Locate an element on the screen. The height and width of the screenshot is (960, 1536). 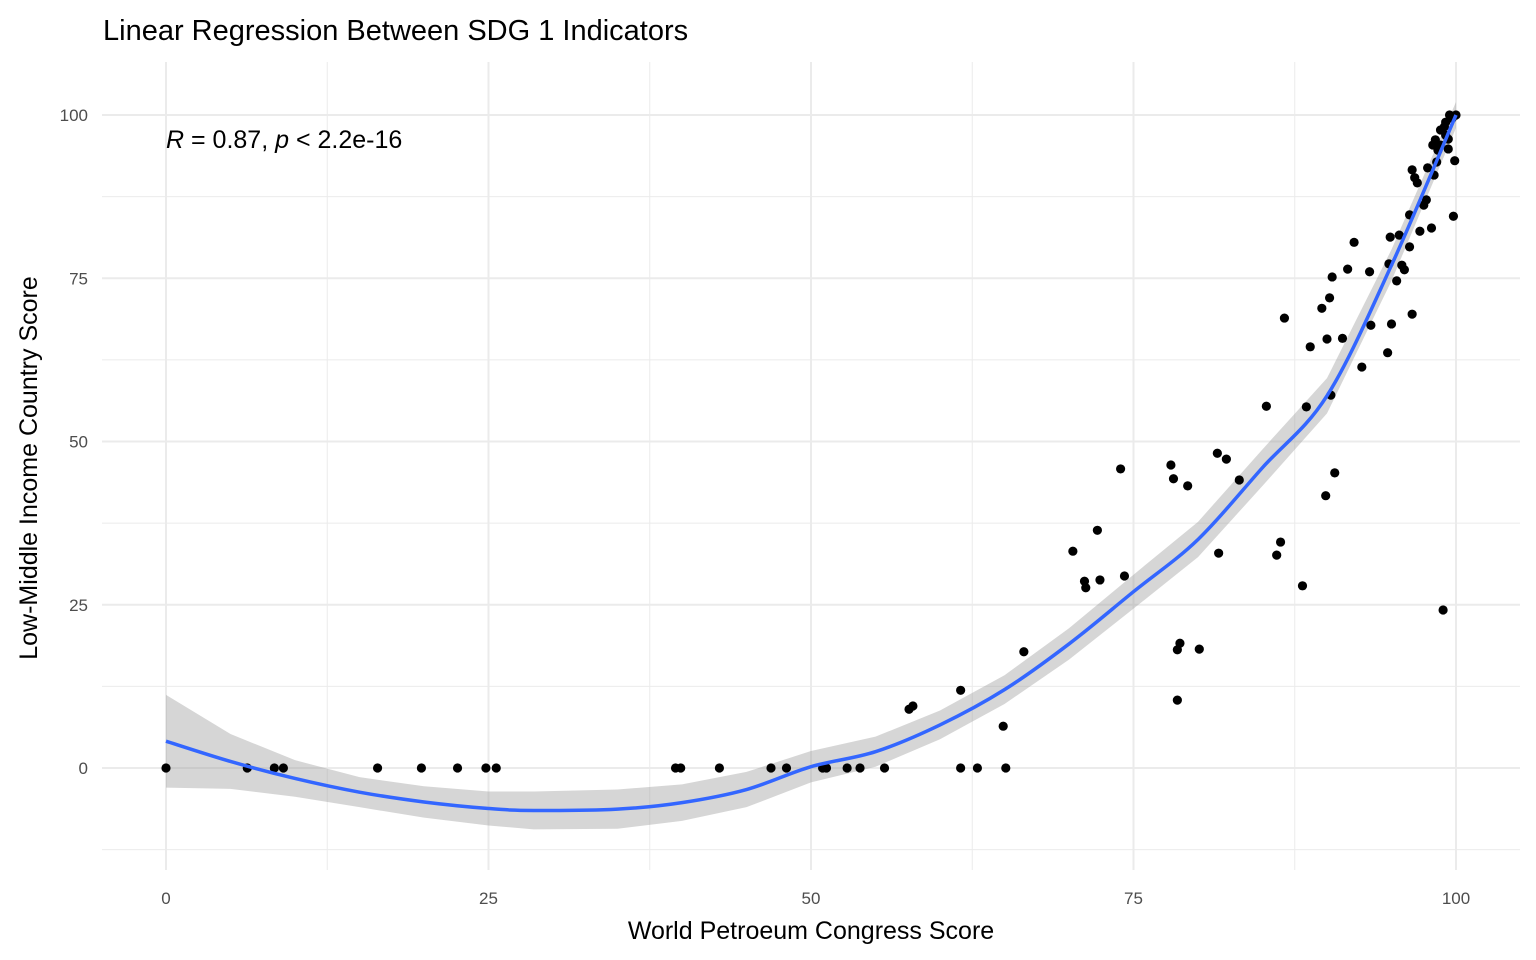
y-tick-label: 100 is located at coordinates (74, 115).